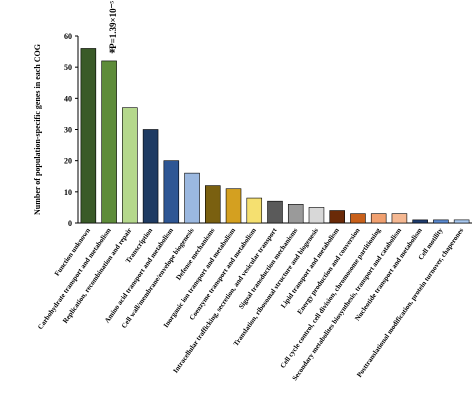 The height and width of the screenshot is (404, 474). Describe the element at coordinates (72, 251) in the screenshot. I see `x-category-label: Function unknown` at that location.